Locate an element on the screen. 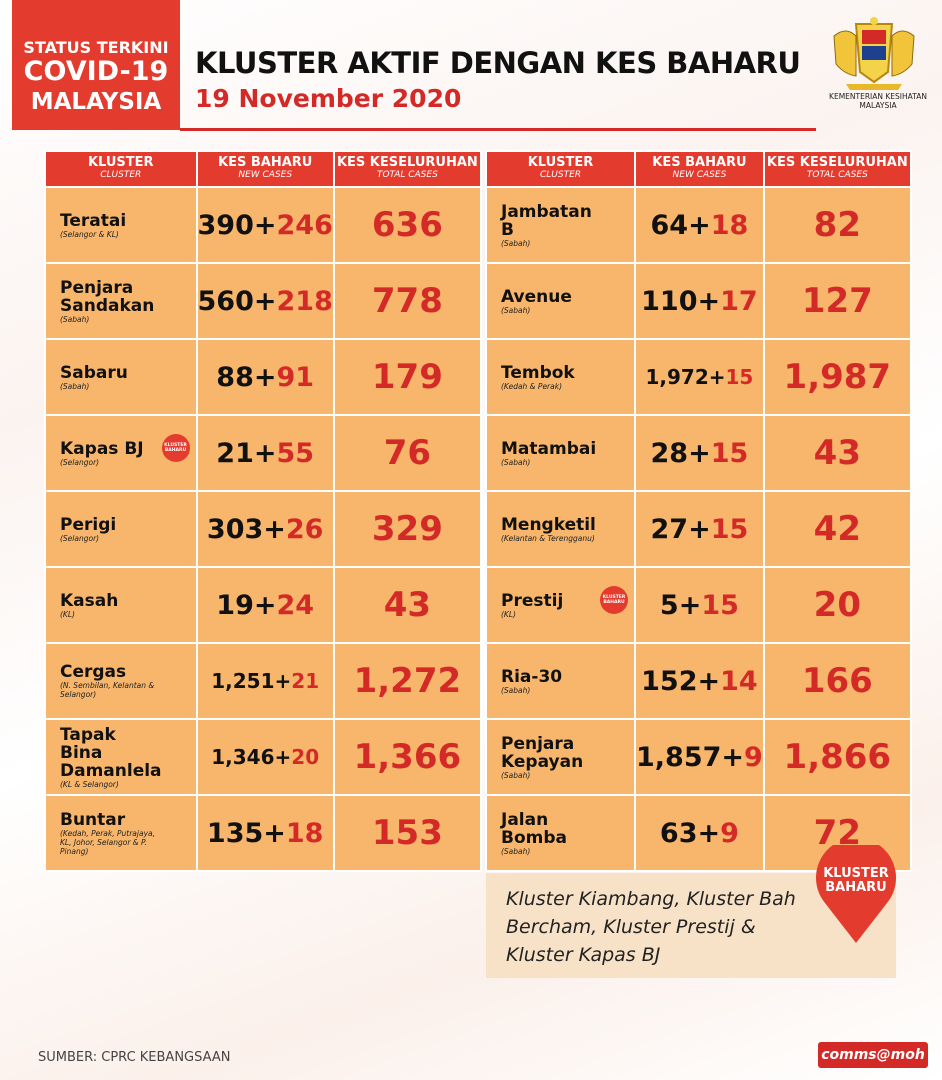 Image resolution: width=942 pixels, height=1080 pixels. cluster-location: (Kedah & Perak) is located at coordinates (532, 386).